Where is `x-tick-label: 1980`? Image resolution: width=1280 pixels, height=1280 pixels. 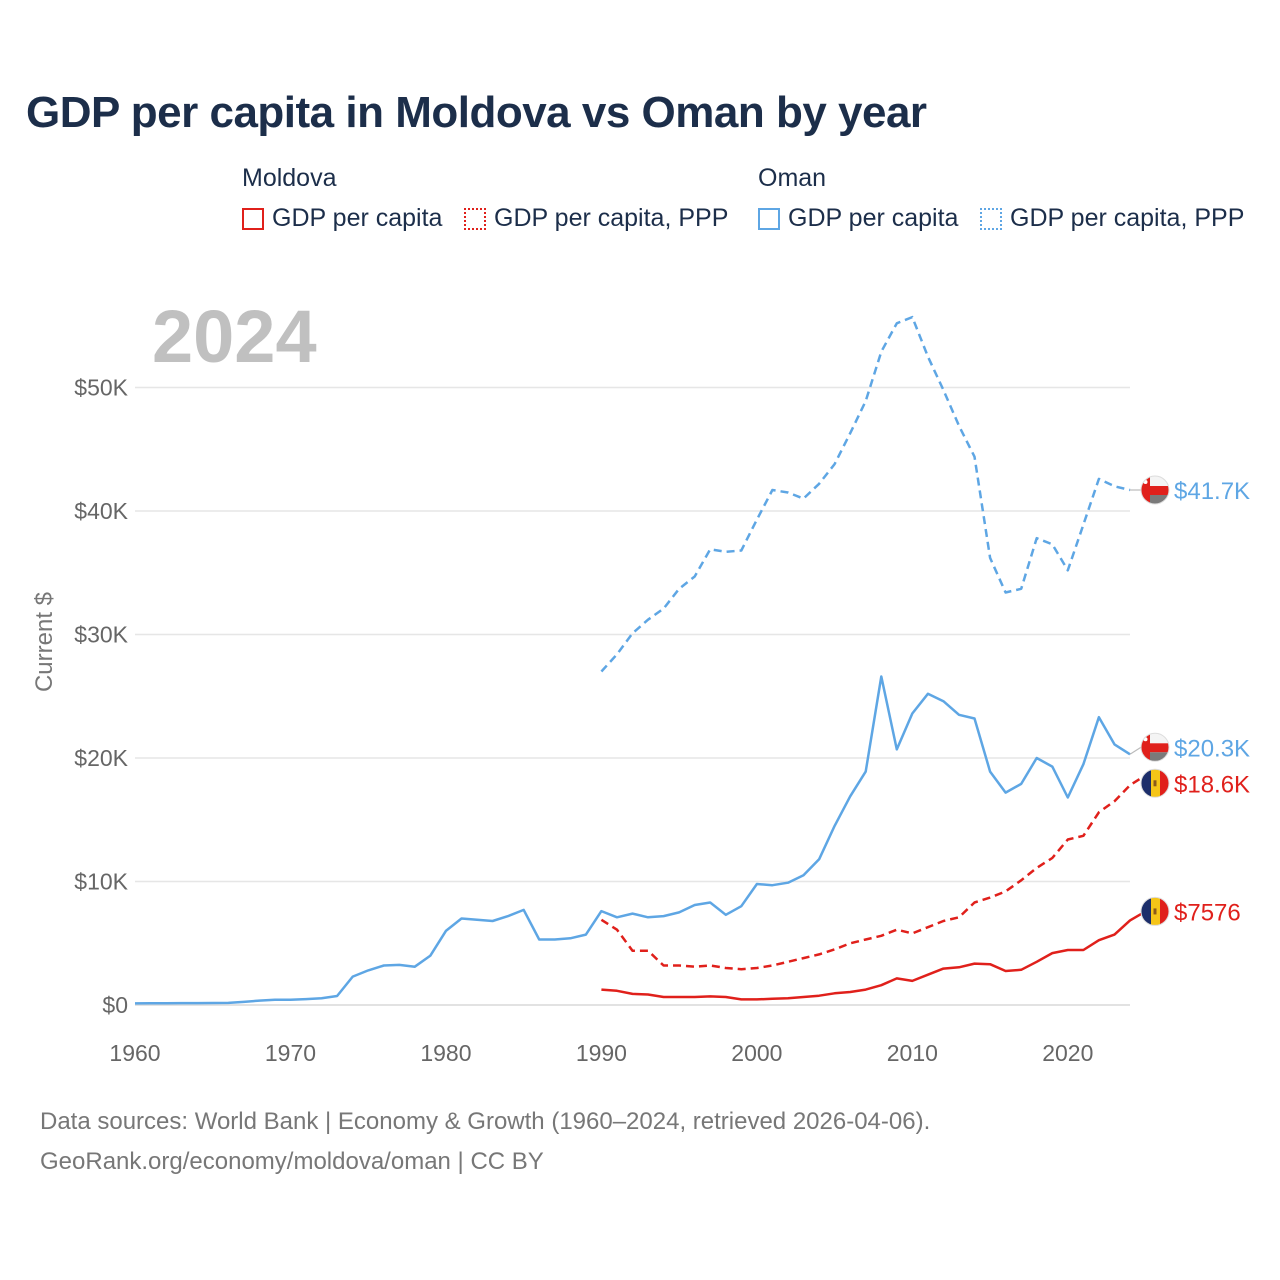 x-tick-label: 1980 is located at coordinates (445, 1053).